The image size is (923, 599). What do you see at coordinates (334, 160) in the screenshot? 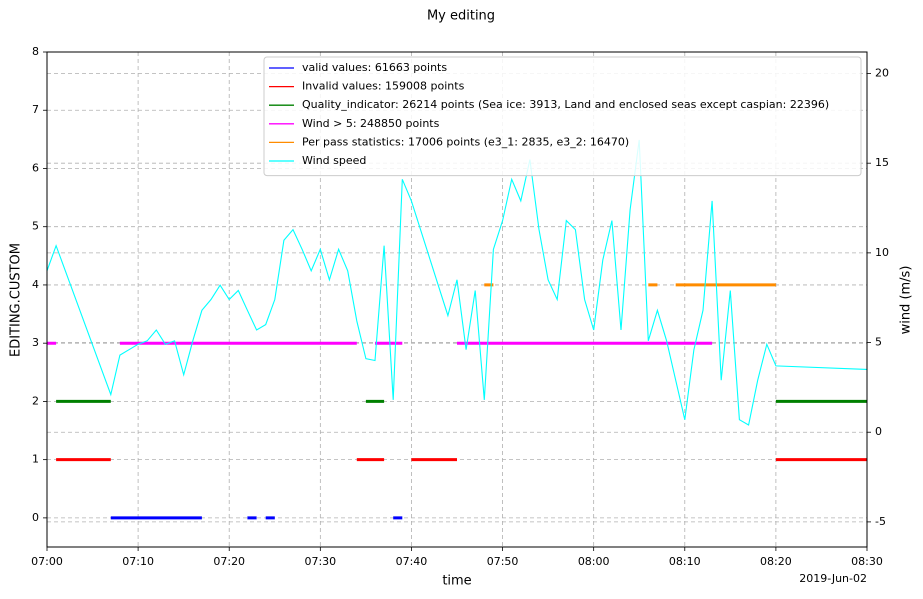
I see `legend-label: Wind speed` at bounding box center [334, 160].